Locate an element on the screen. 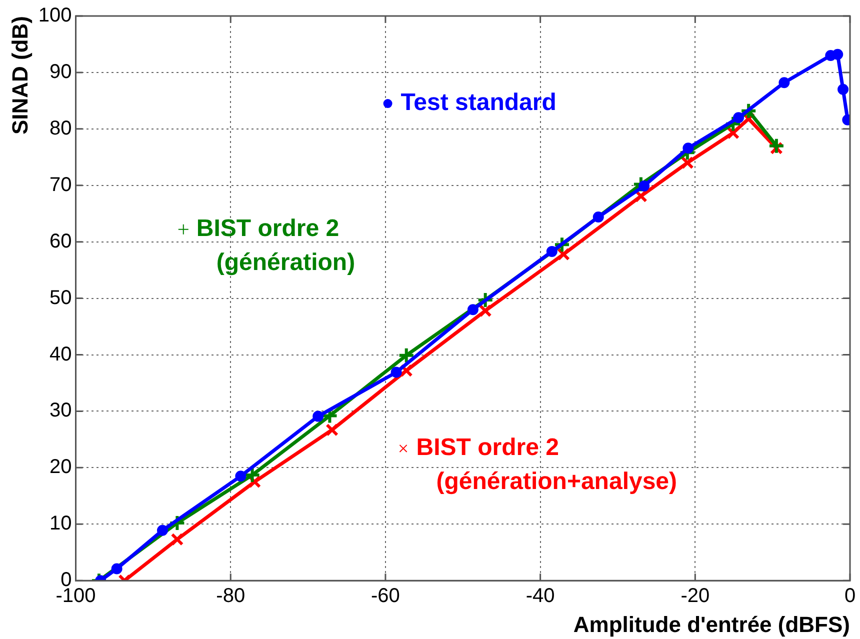  y-tick-label: 50 is located at coordinates (61, 297).